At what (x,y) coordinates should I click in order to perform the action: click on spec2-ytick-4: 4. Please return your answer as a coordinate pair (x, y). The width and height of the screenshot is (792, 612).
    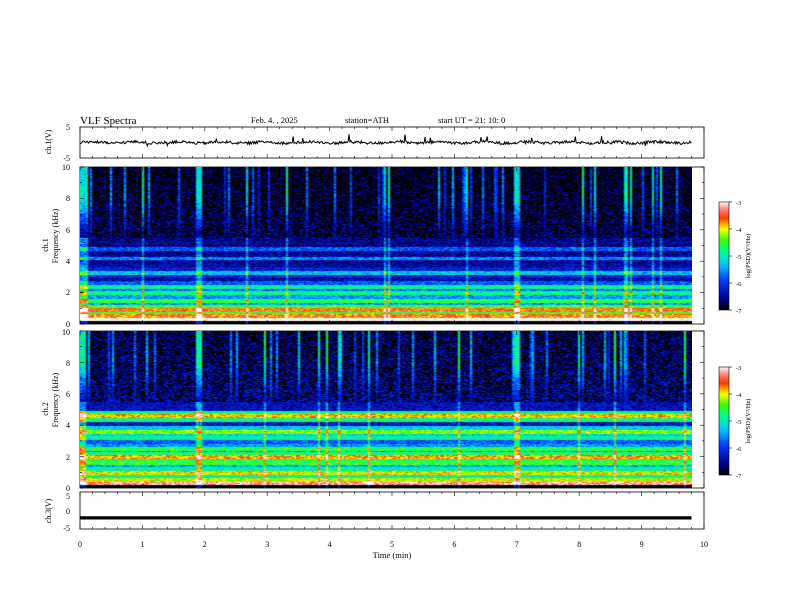
    Looking at the image, I should click on (68, 425).